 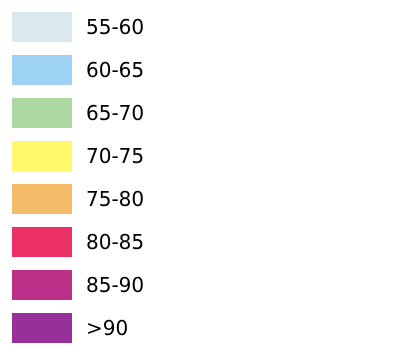 I want to click on cropped-legend-title, so click(x=182, y=1).